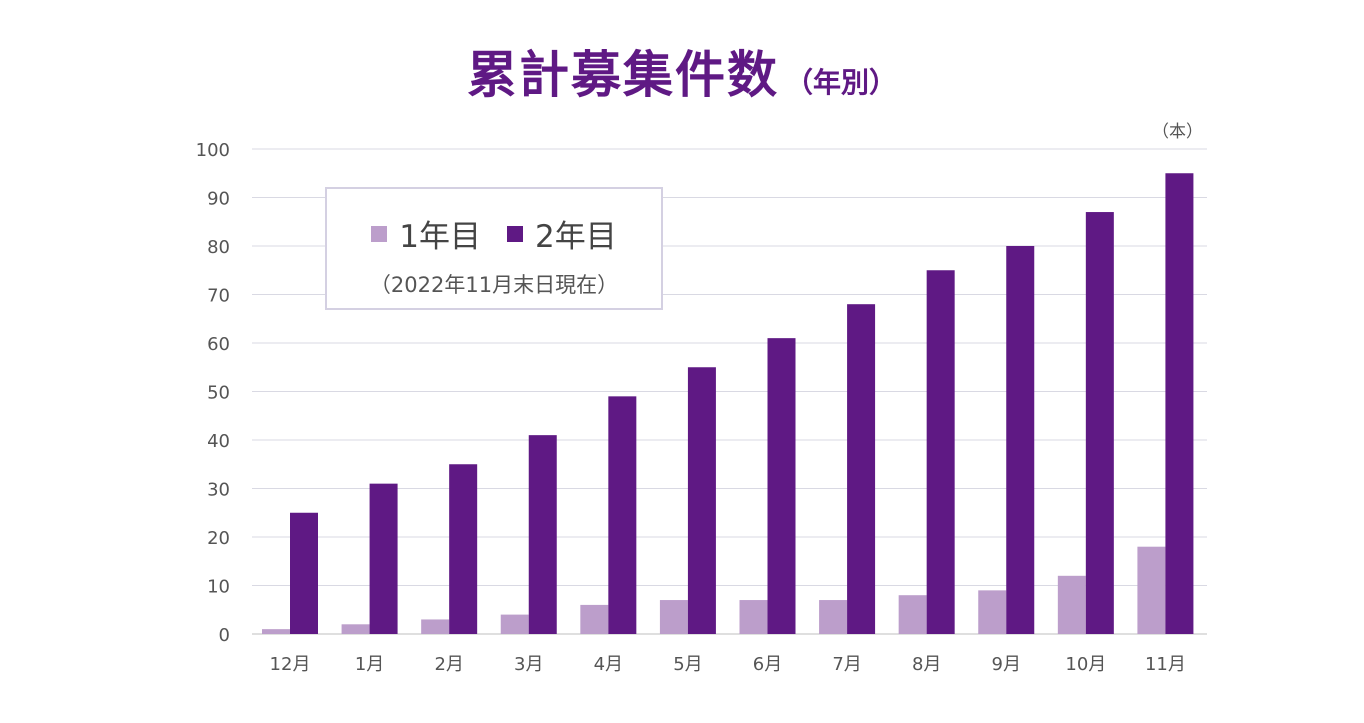  What do you see at coordinates (369, 664) in the screenshot?
I see `x-tick-label: 1月` at bounding box center [369, 664].